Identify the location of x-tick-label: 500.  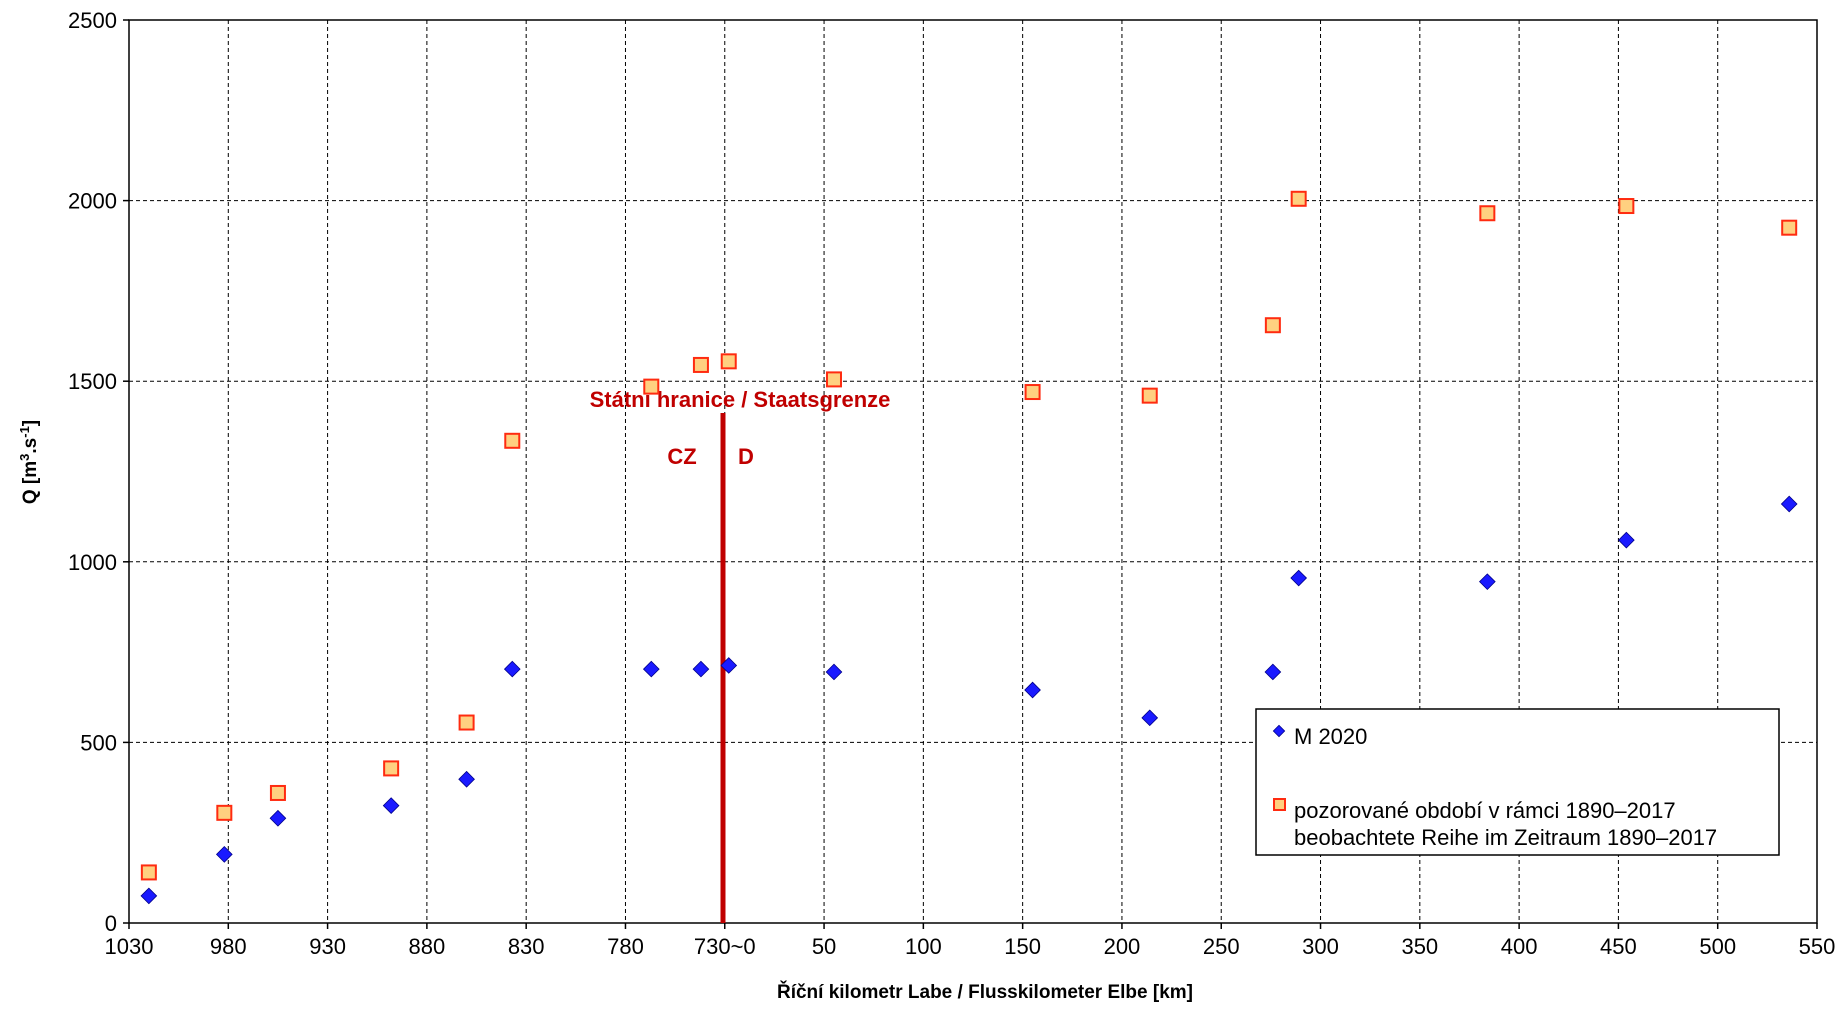
(1717, 946).